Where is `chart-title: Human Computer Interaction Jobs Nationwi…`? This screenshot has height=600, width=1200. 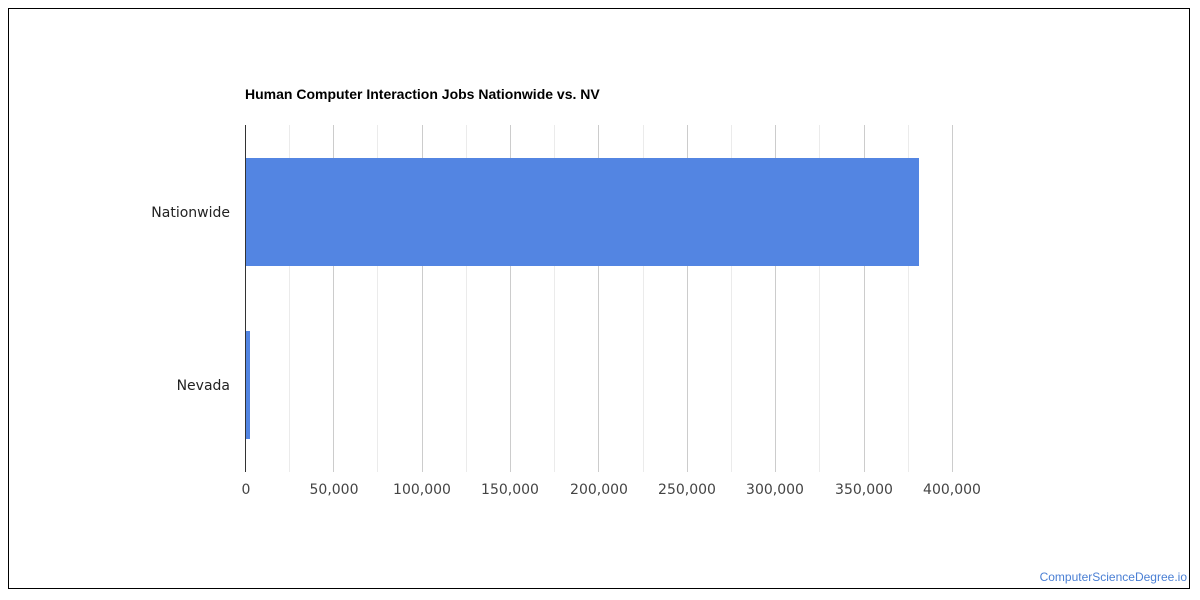
chart-title: Human Computer Interaction Jobs Nationwi… is located at coordinates (422, 94).